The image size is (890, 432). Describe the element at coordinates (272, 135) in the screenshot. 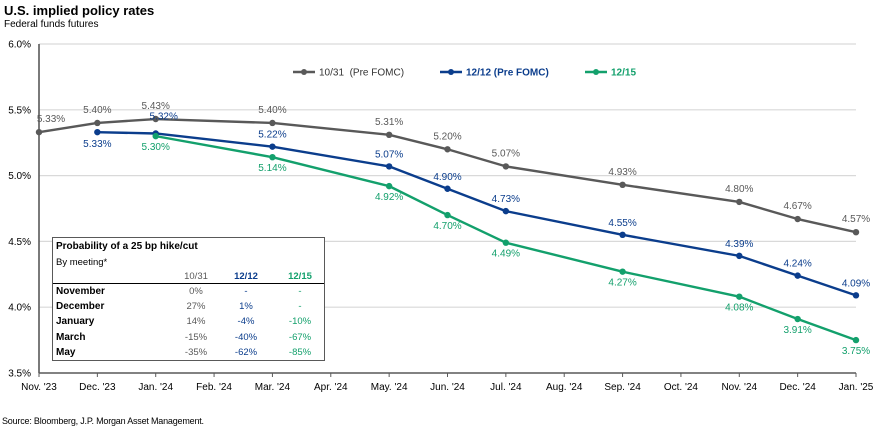

I see `data-label: 5.22%` at that location.